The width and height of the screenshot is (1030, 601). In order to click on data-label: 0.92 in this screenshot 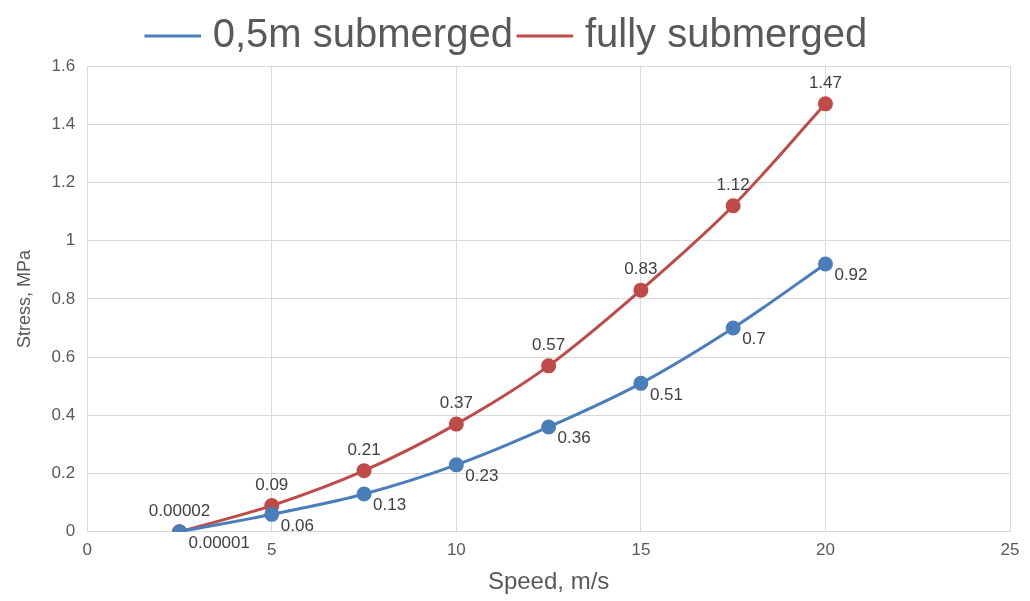, I will do `click(851, 275)`.